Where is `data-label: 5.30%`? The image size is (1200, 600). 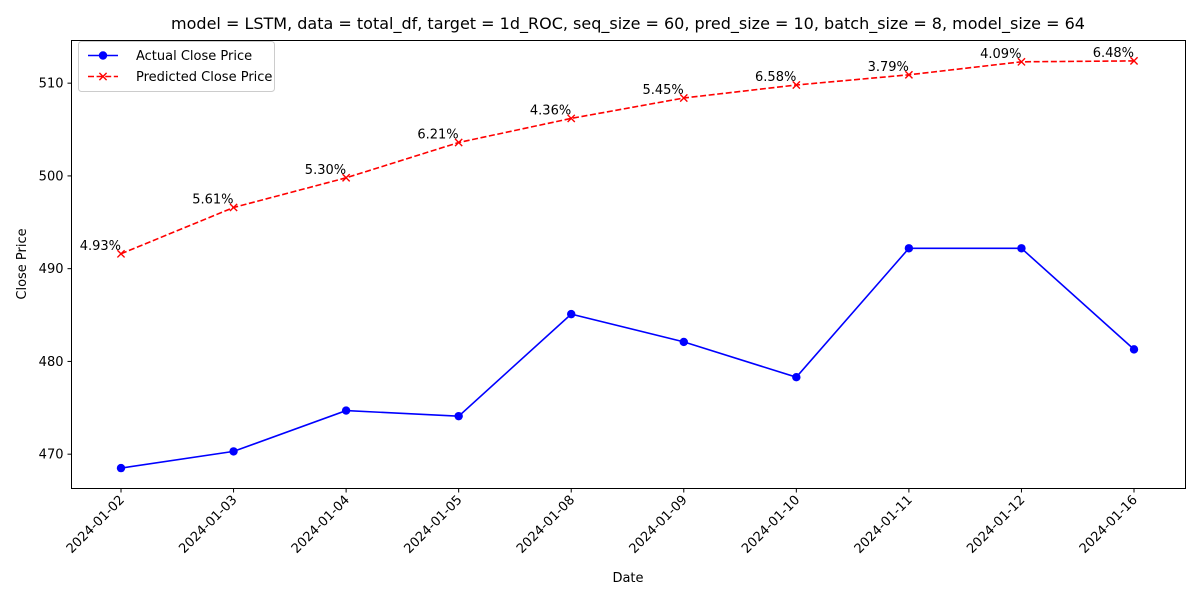 data-label: 5.30% is located at coordinates (325, 170).